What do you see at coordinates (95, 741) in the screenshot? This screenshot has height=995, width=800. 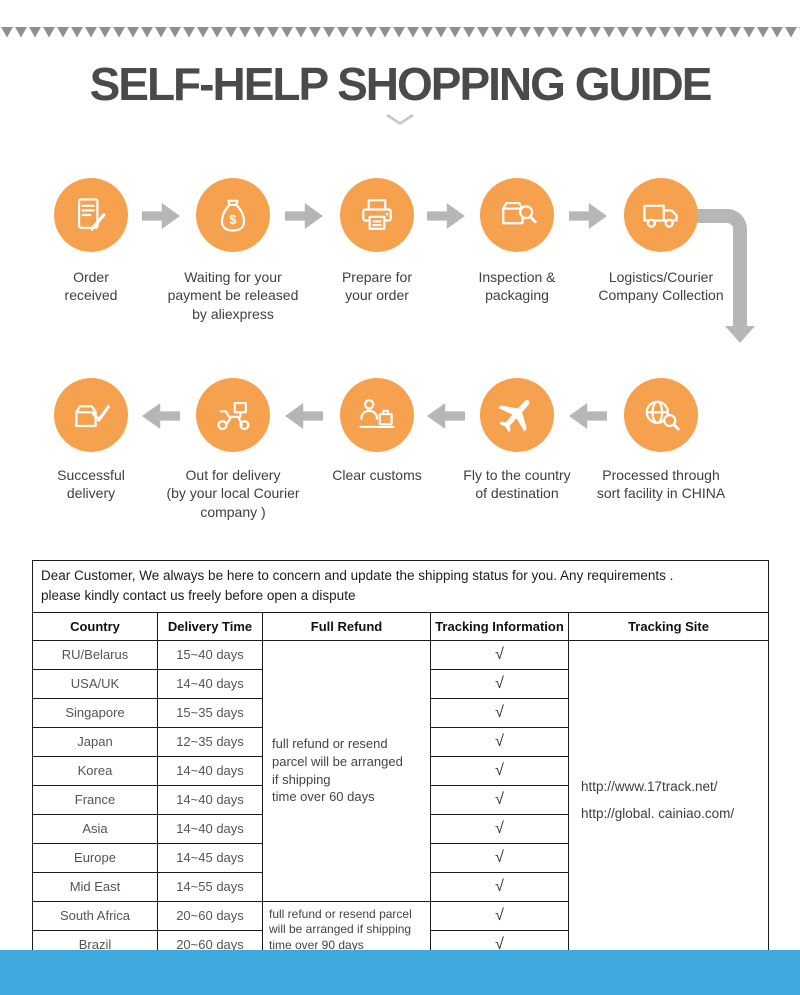 I see `cell-country: Japan` at bounding box center [95, 741].